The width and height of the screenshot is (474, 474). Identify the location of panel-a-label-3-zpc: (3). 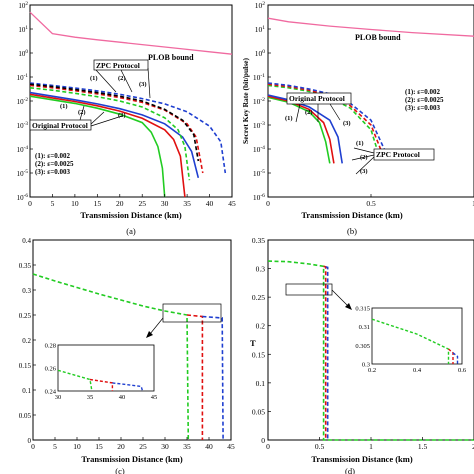
(143, 84).